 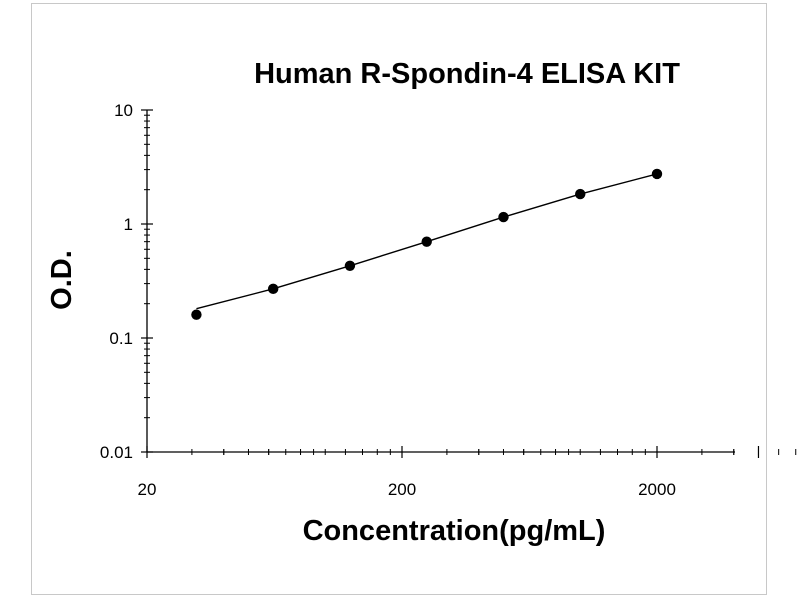 What do you see at coordinates (62, 280) in the screenshot?
I see `y-axis-label: O.D.` at bounding box center [62, 280].